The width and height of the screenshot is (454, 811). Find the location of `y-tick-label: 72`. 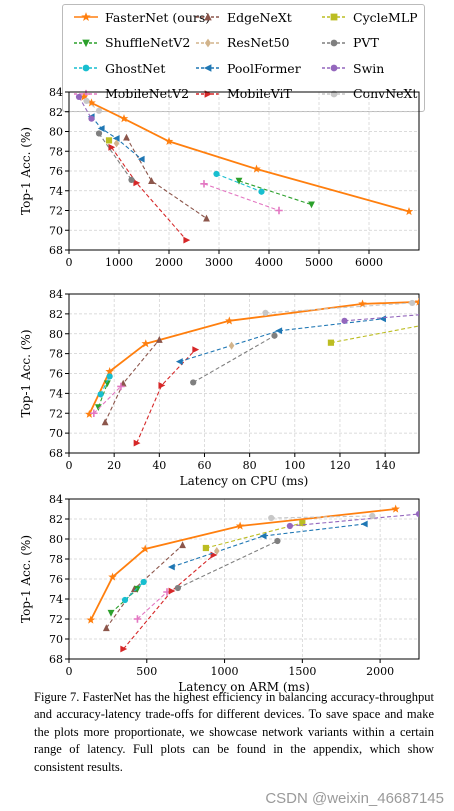

y-tick-label: 72 is located at coordinates (56, 619).